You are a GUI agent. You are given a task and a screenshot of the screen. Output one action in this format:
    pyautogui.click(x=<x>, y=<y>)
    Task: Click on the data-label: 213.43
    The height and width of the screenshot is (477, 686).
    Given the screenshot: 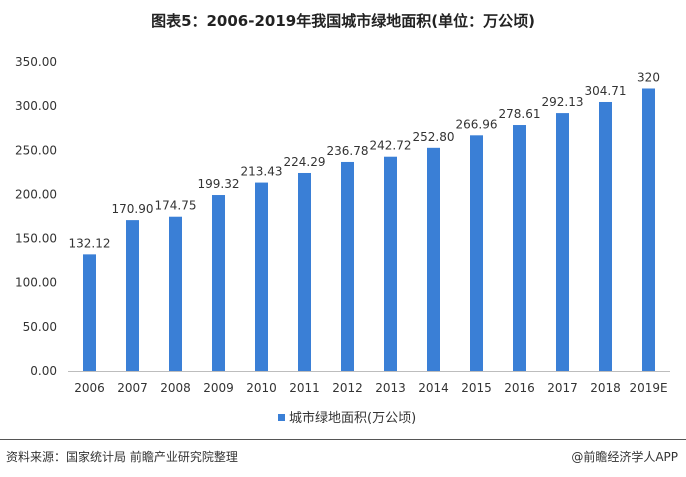 What is the action you would take?
    pyautogui.click(x=262, y=172)
    